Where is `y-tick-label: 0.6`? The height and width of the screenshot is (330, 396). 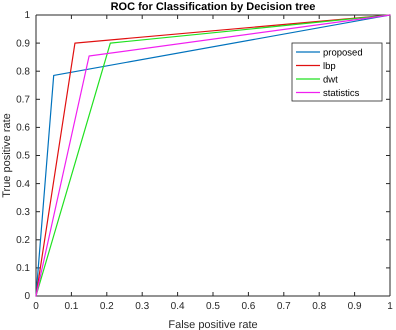
y-tick-label: 0.6 is located at coordinates (23, 128).